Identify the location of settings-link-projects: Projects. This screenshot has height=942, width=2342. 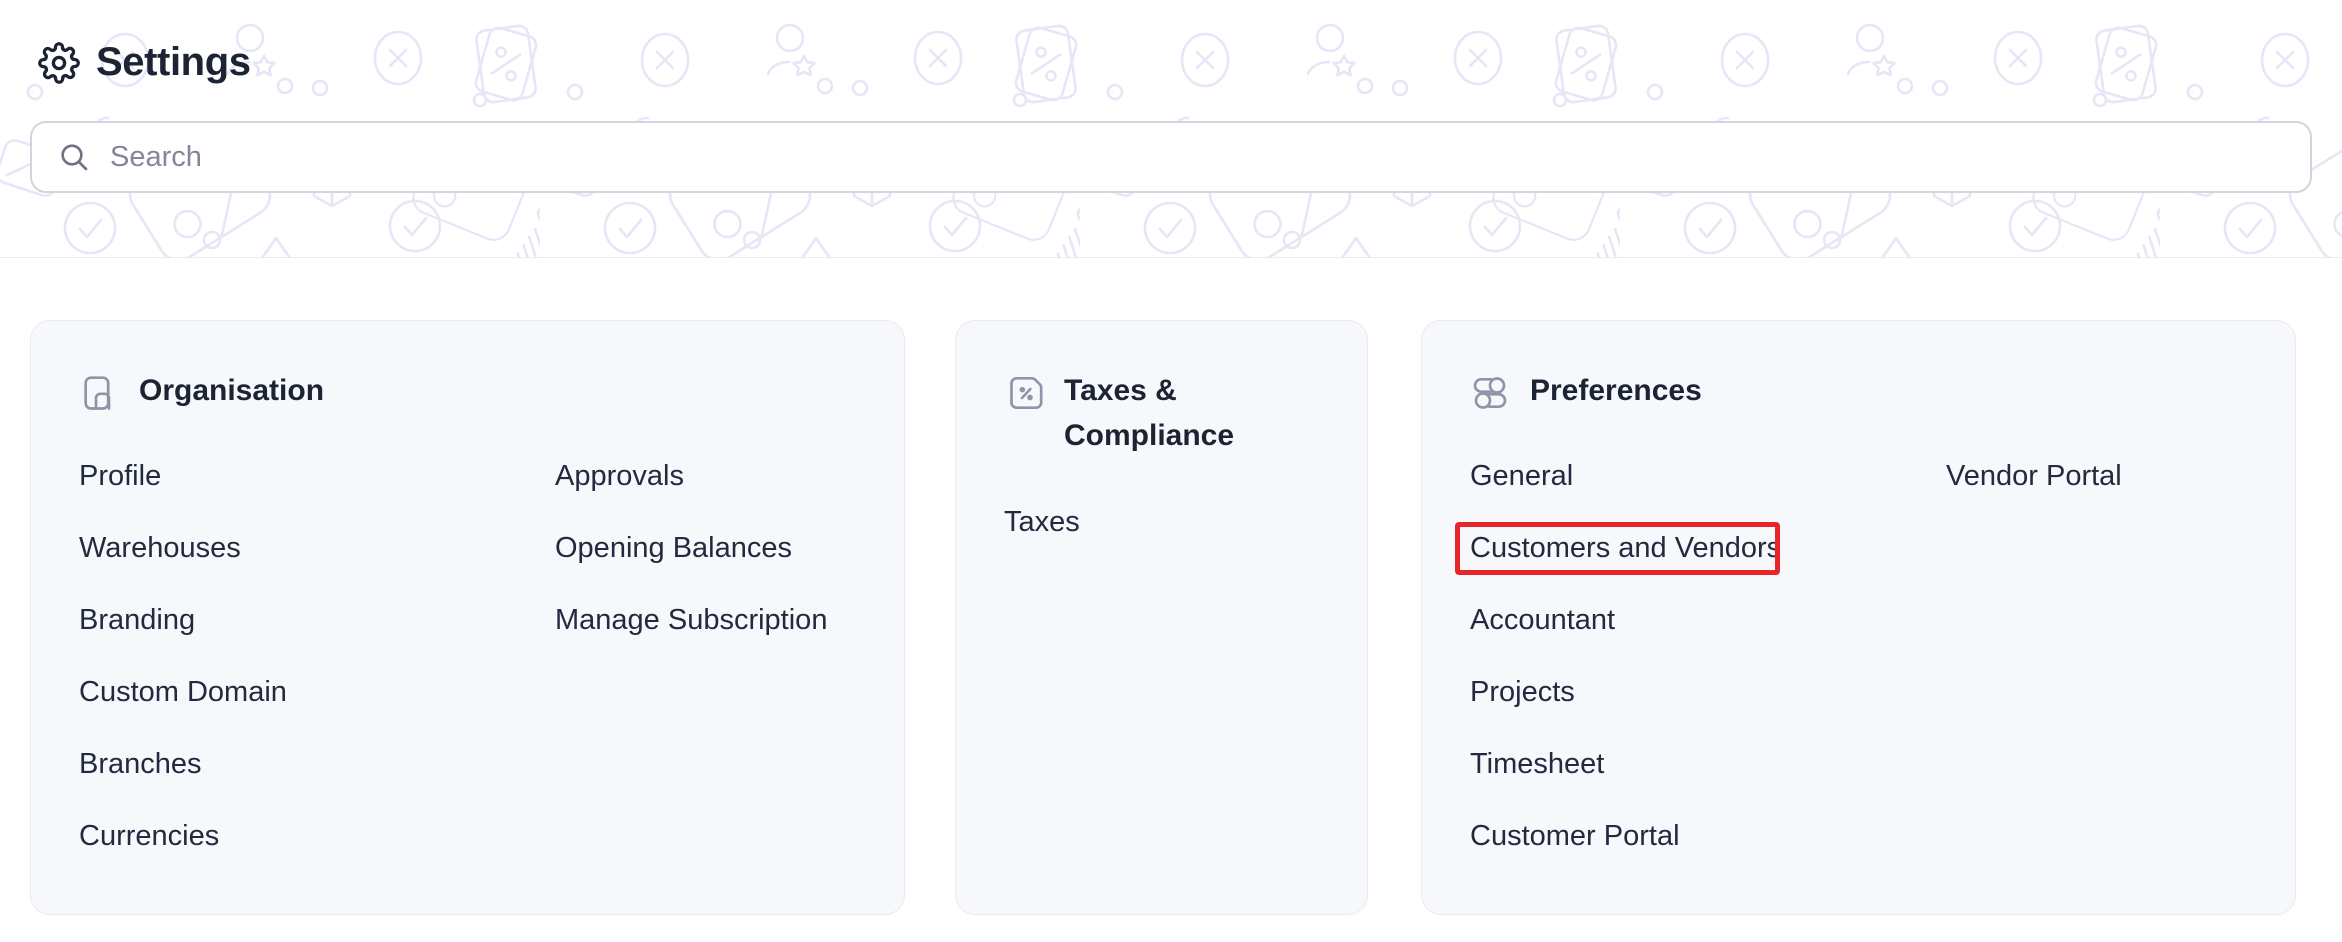
(1522, 692).